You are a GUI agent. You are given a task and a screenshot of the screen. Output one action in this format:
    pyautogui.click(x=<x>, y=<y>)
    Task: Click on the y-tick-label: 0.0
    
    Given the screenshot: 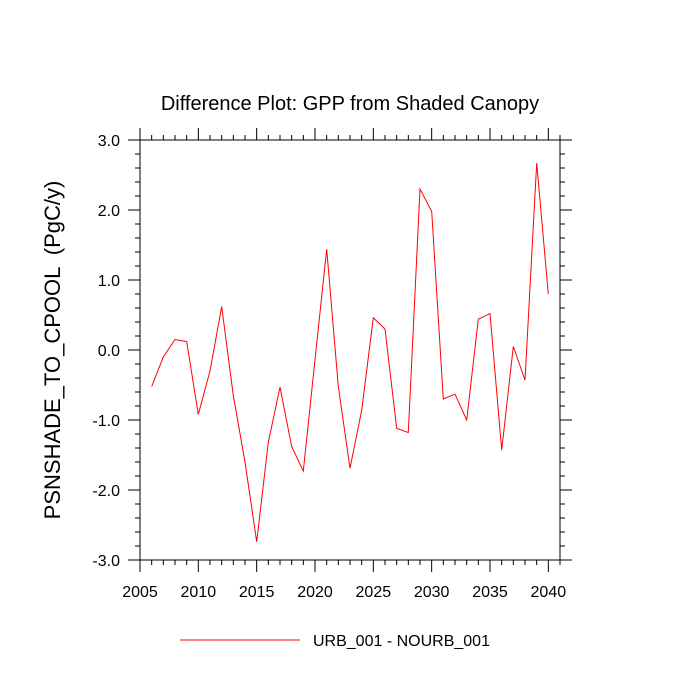 What is the action you would take?
    pyautogui.click(x=109, y=351)
    